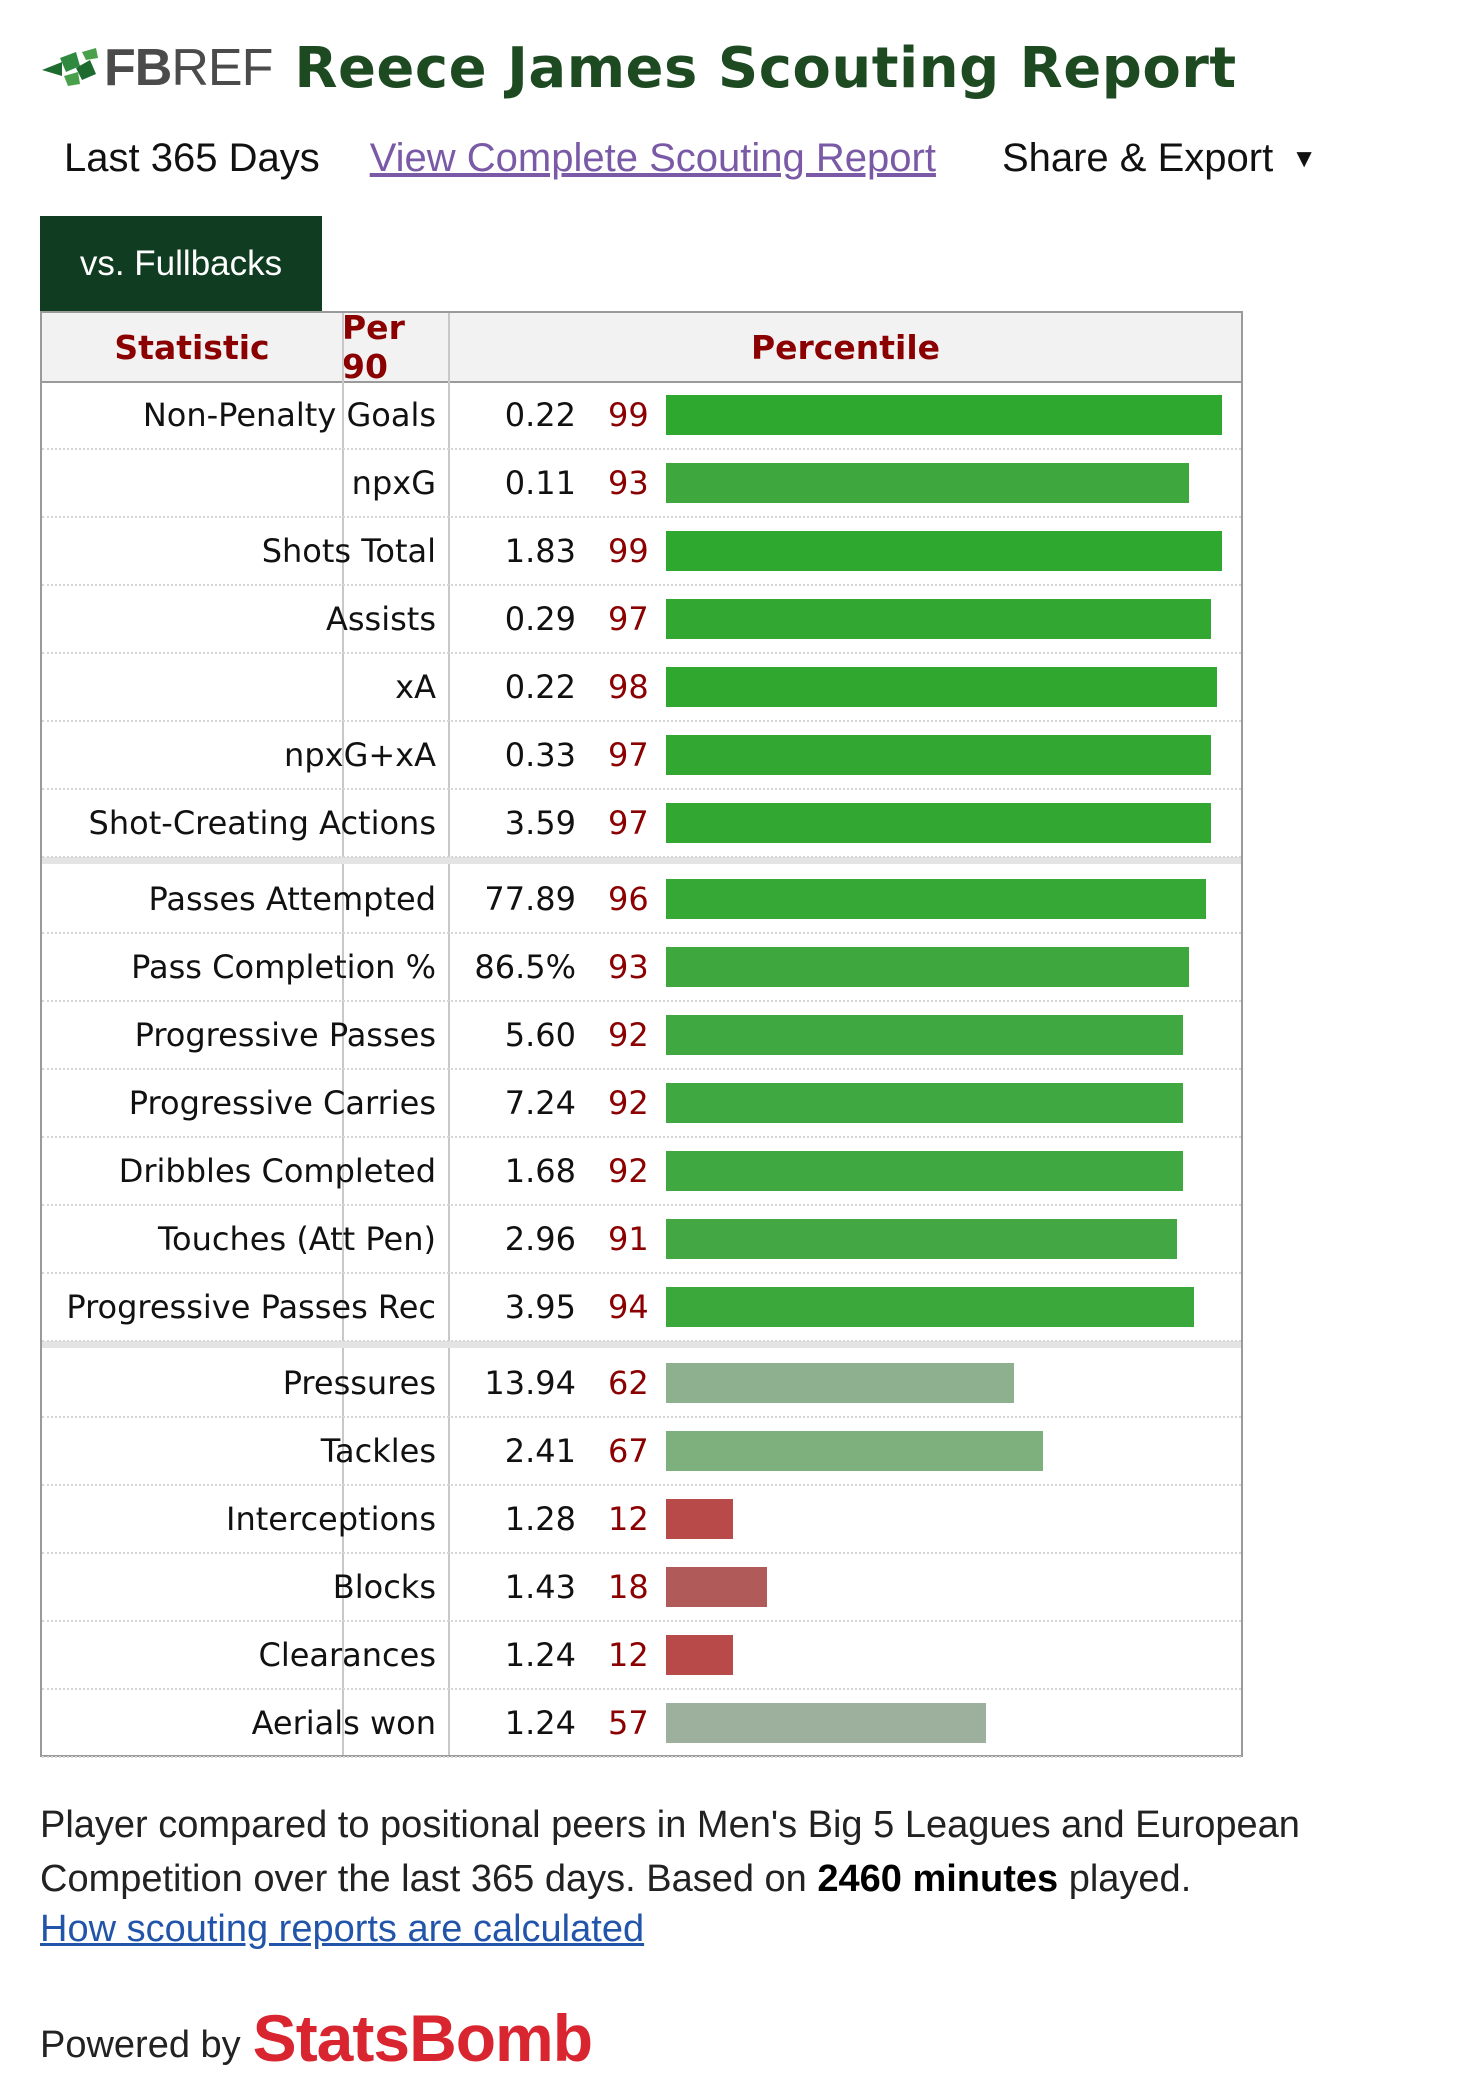  I want to click on stat-name: Progressive Carries, so click(282, 1102).